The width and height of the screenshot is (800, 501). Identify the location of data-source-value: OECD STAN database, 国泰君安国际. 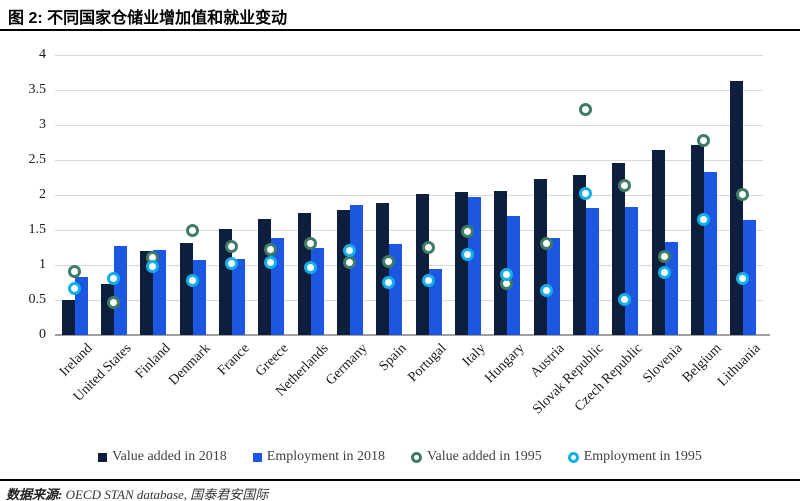
(165, 494).